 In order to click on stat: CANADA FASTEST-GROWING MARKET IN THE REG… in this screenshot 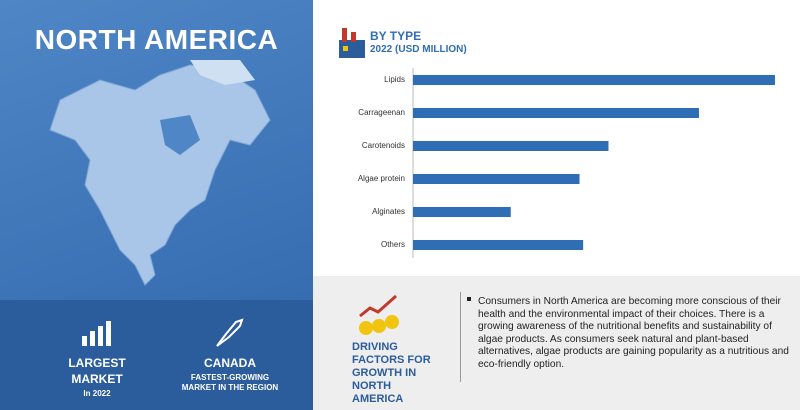, I will do `click(230, 374)`.